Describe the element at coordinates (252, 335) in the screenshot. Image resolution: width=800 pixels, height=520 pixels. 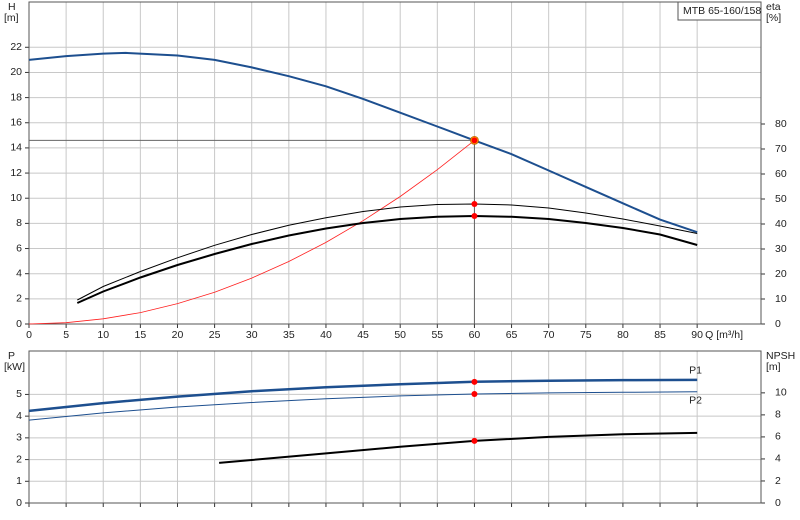
I see `x-tick-label: 30` at that location.